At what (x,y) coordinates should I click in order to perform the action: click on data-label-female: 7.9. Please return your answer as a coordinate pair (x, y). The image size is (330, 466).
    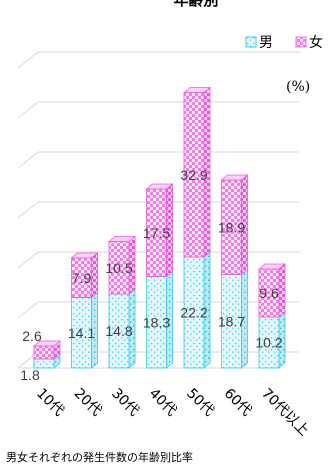
    Looking at the image, I should click on (82, 278).